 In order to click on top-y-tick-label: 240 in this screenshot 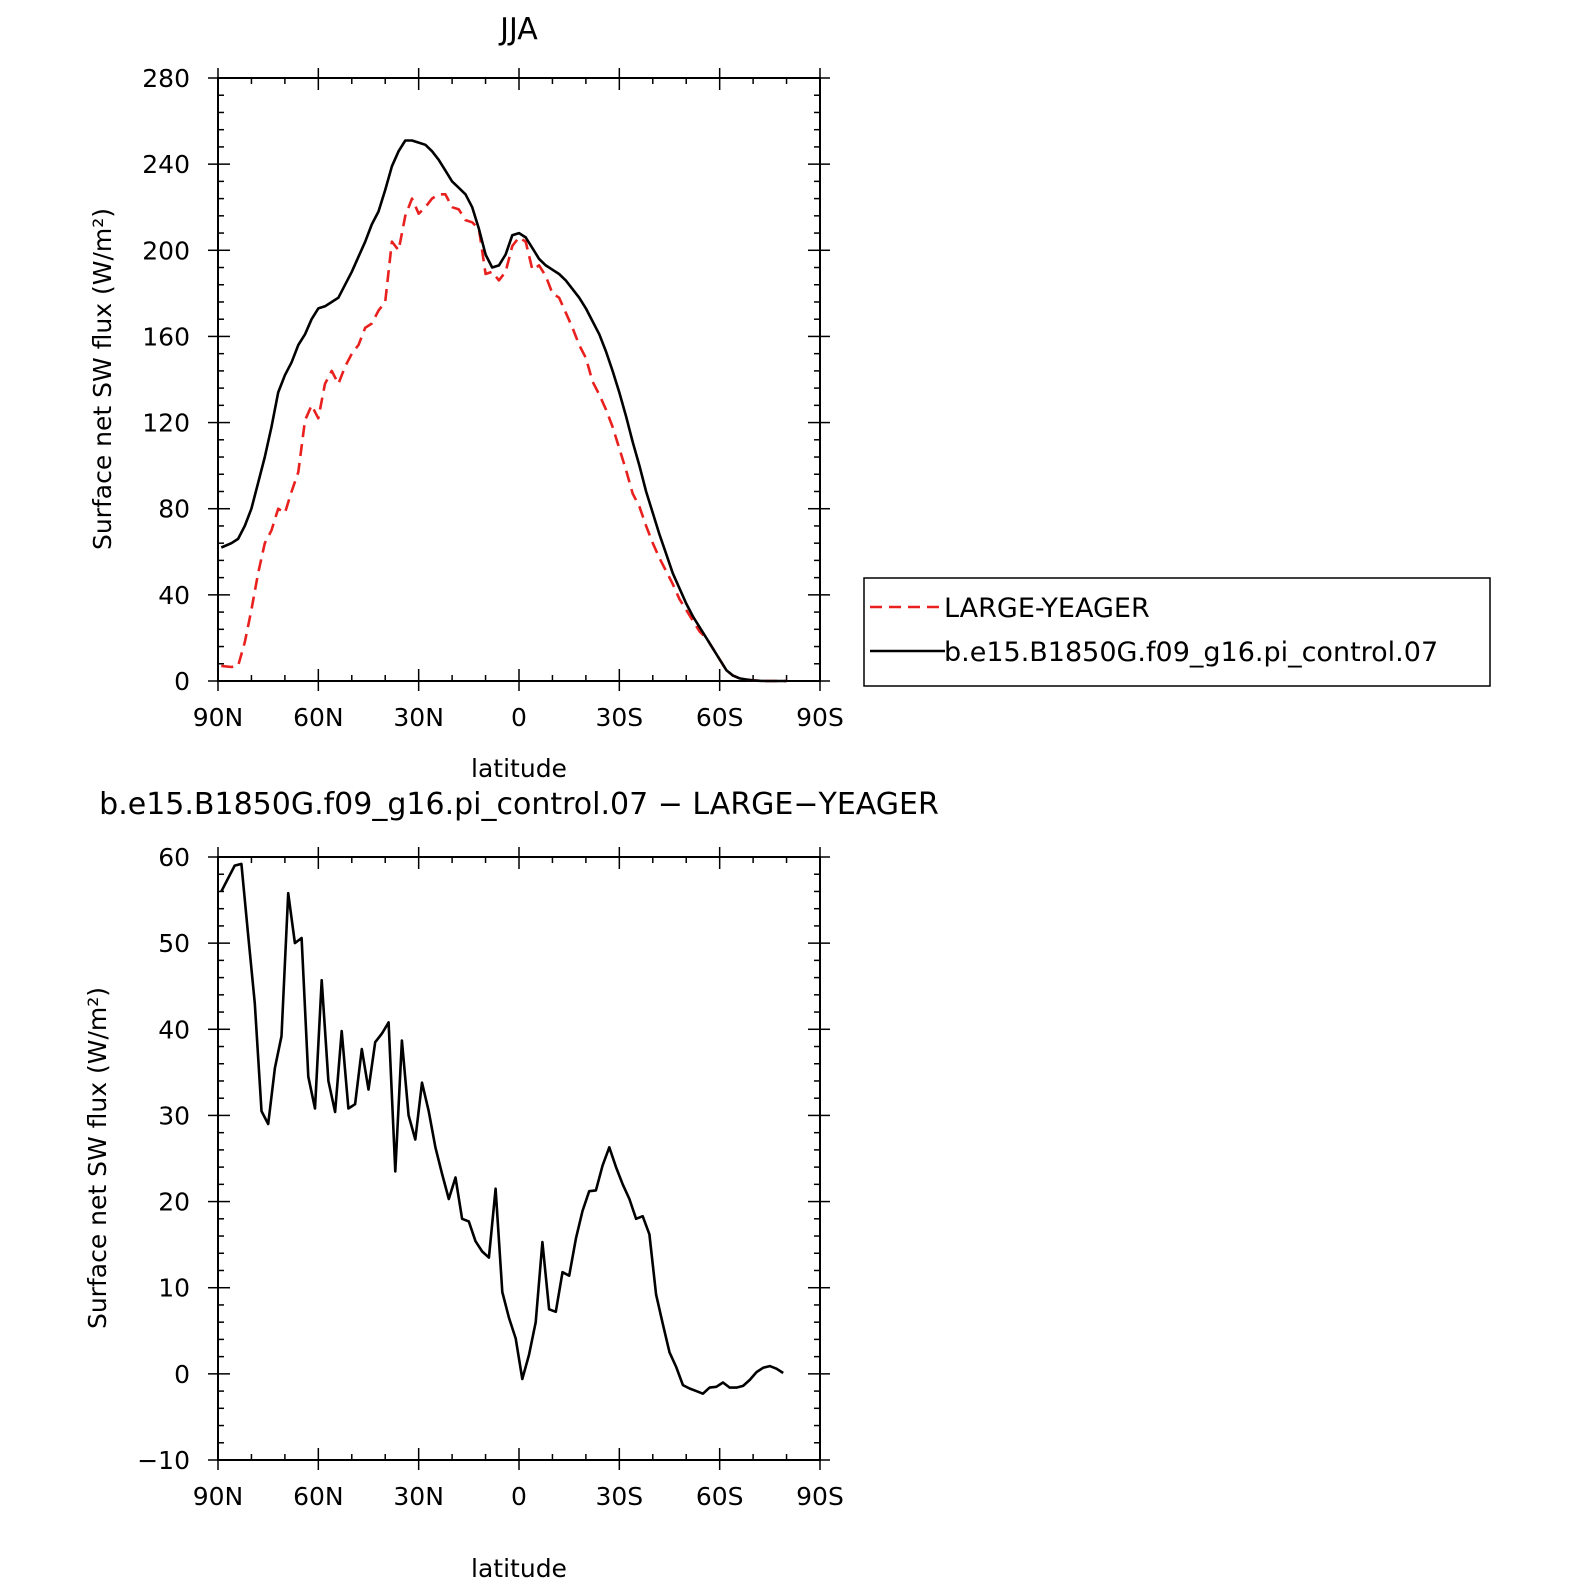, I will do `click(166, 164)`.